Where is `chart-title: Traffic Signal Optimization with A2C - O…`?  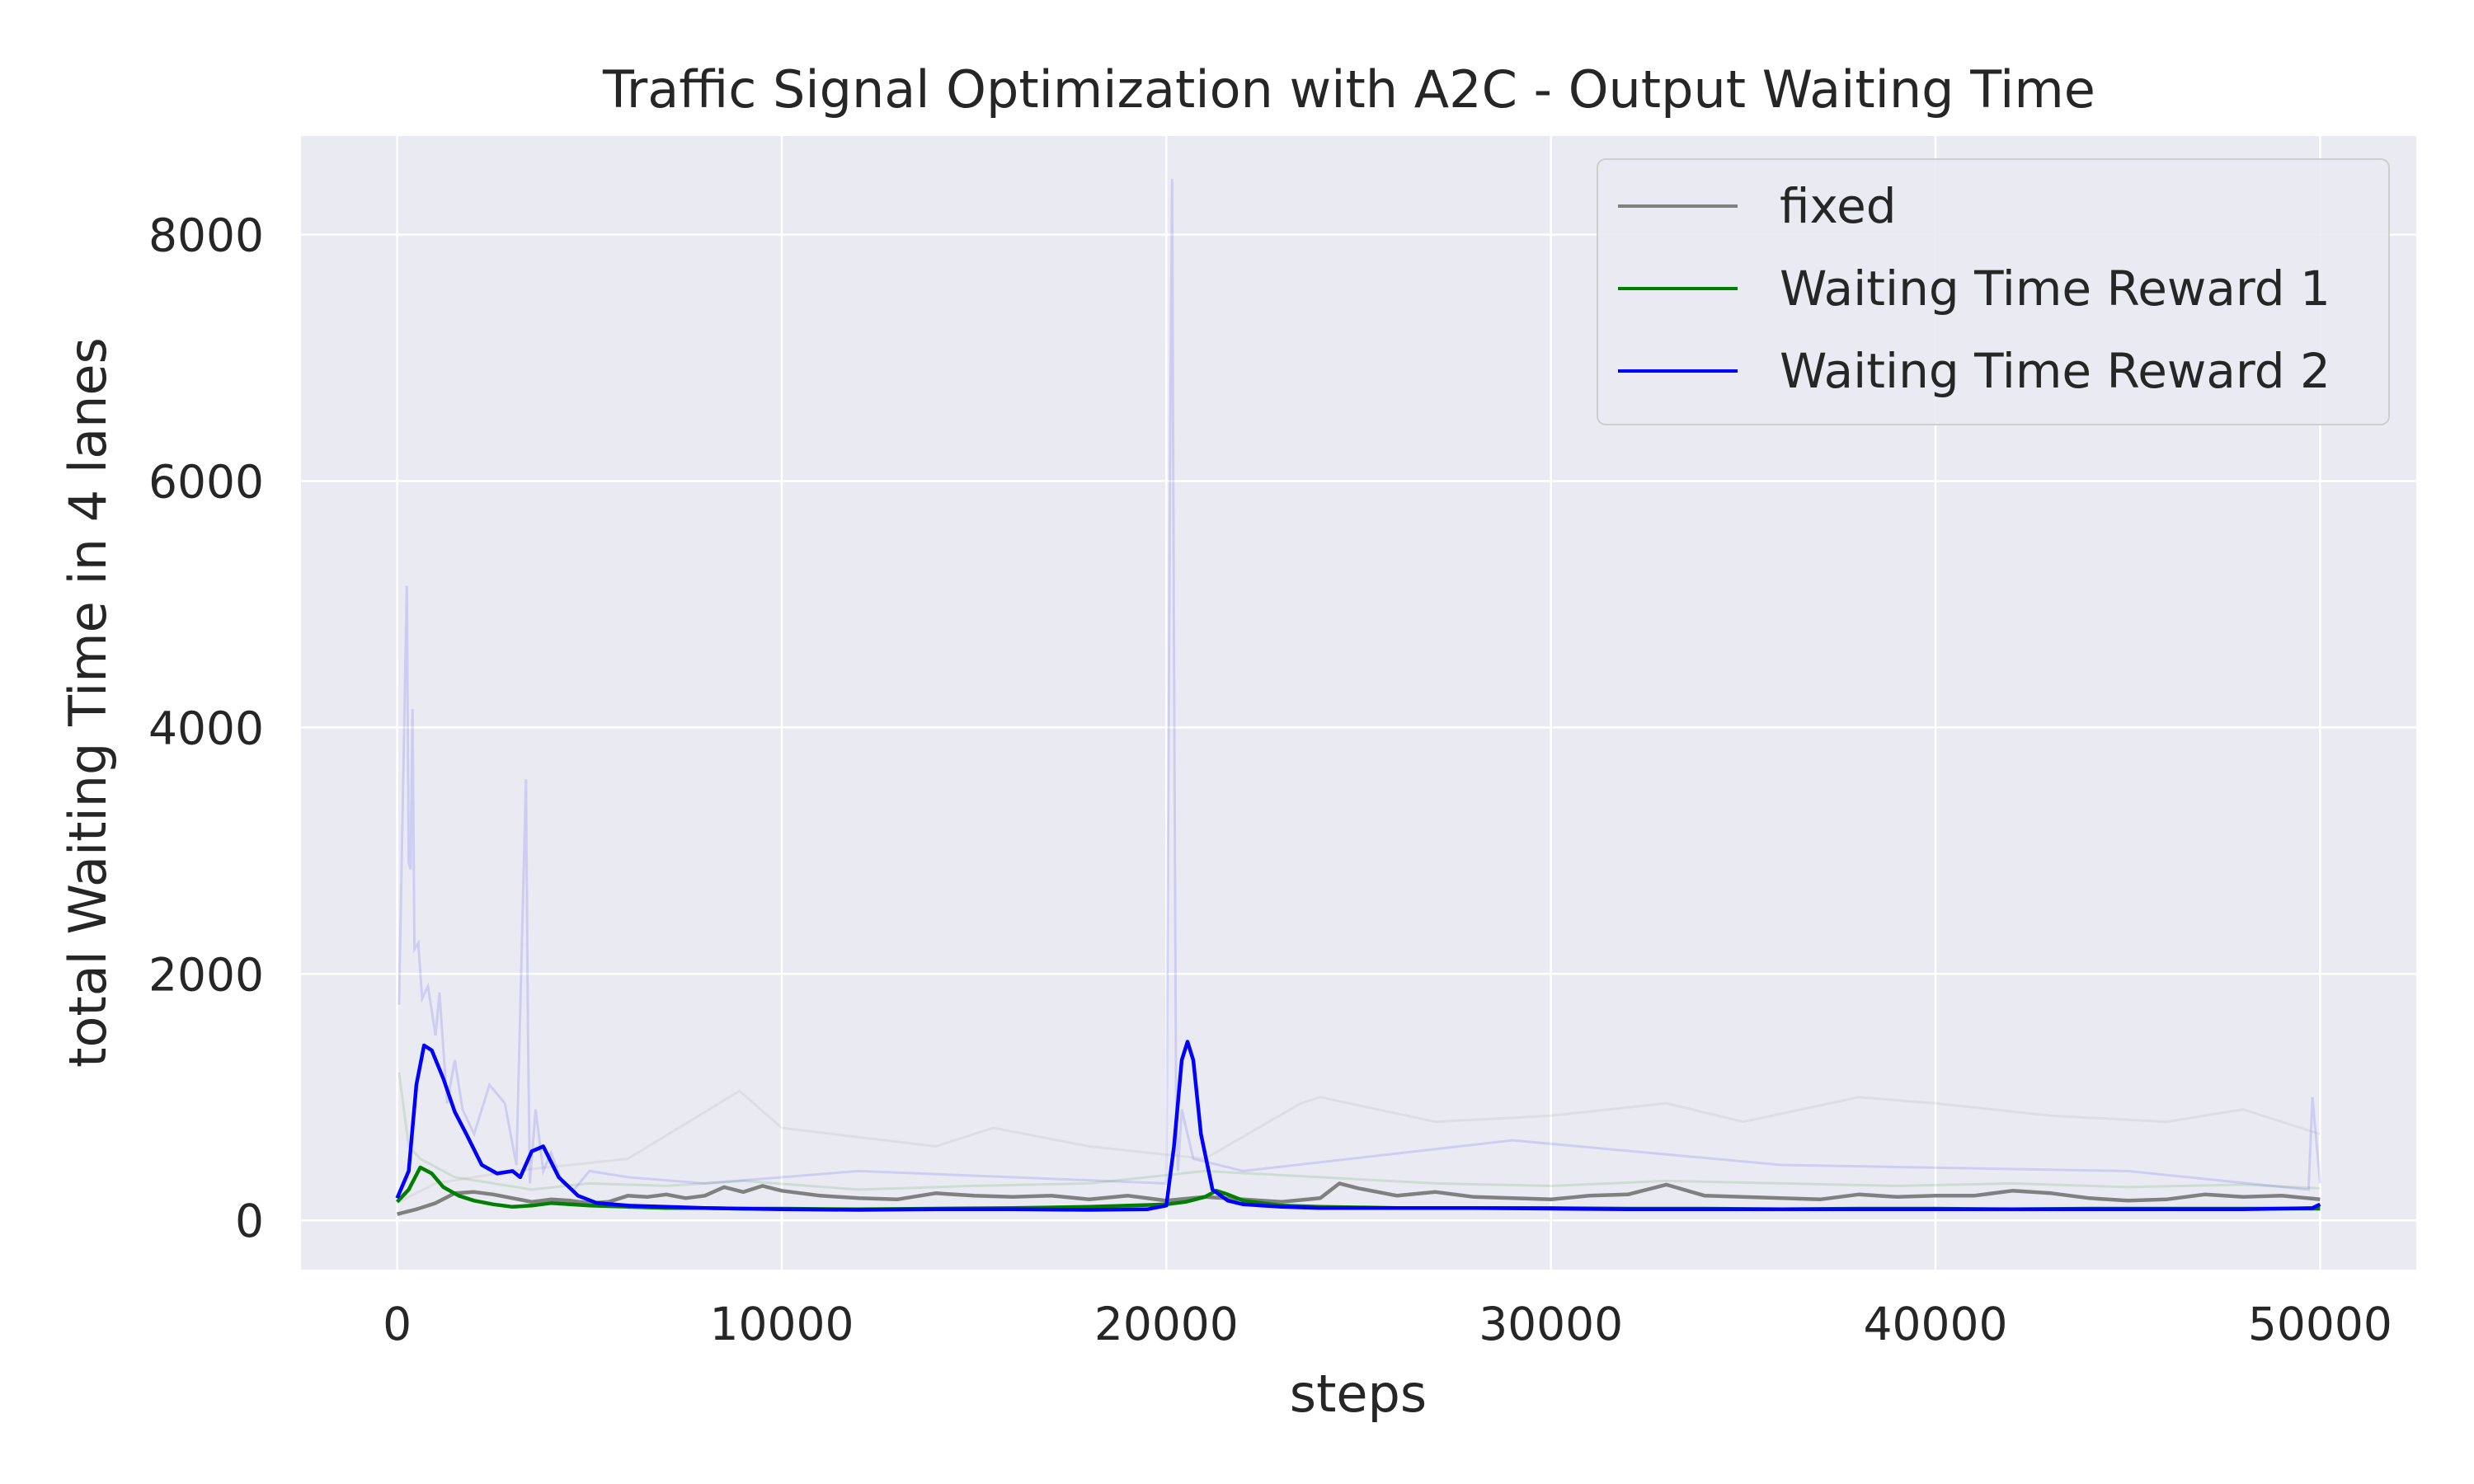 chart-title: Traffic Signal Optimization with A2C - O… is located at coordinates (1348, 89).